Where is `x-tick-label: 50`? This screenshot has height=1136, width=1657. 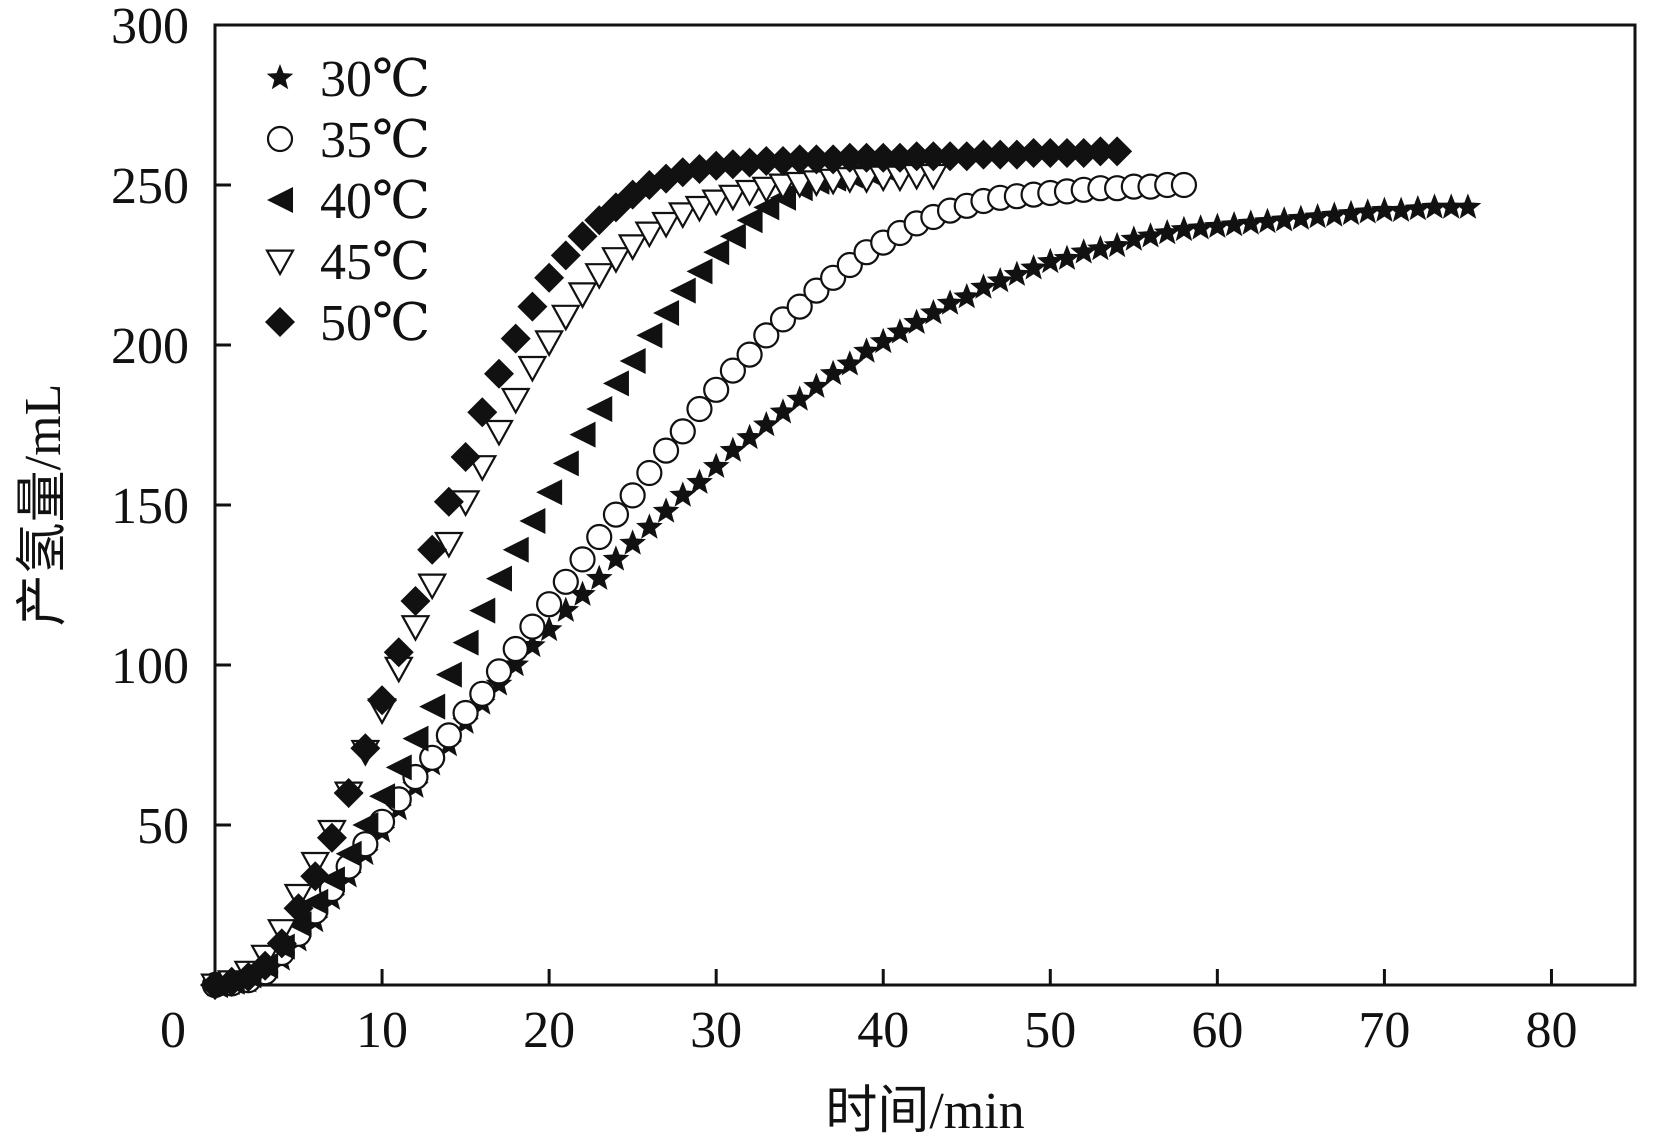
x-tick-label: 50 is located at coordinates (1050, 1030).